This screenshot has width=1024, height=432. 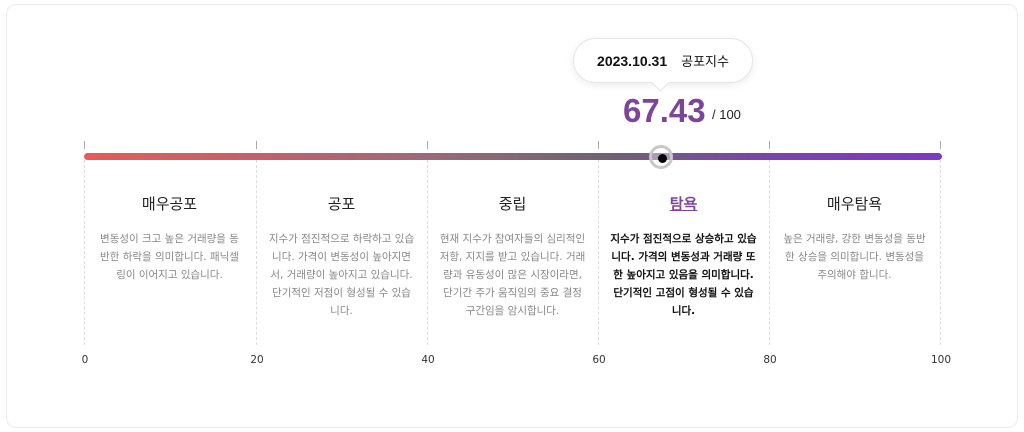 What do you see at coordinates (513, 156) in the screenshot?
I see `gauge-bar` at bounding box center [513, 156].